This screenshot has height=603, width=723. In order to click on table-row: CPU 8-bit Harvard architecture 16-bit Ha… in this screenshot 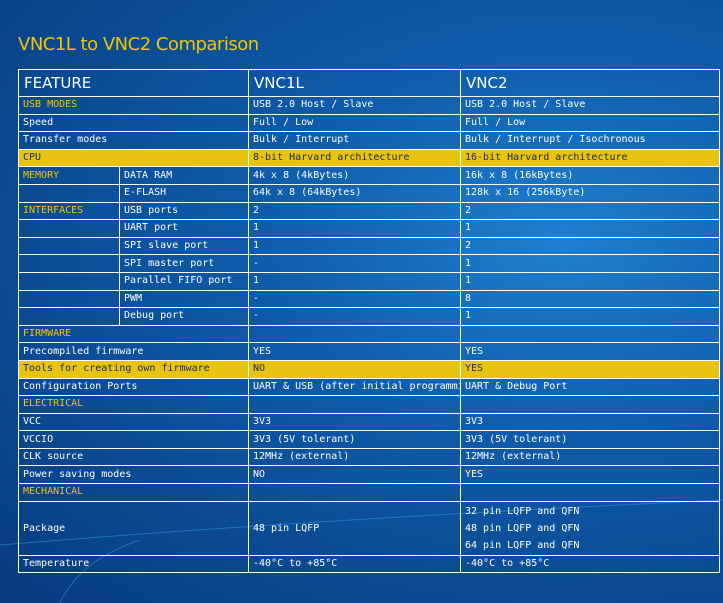, I will do `click(369, 158)`.